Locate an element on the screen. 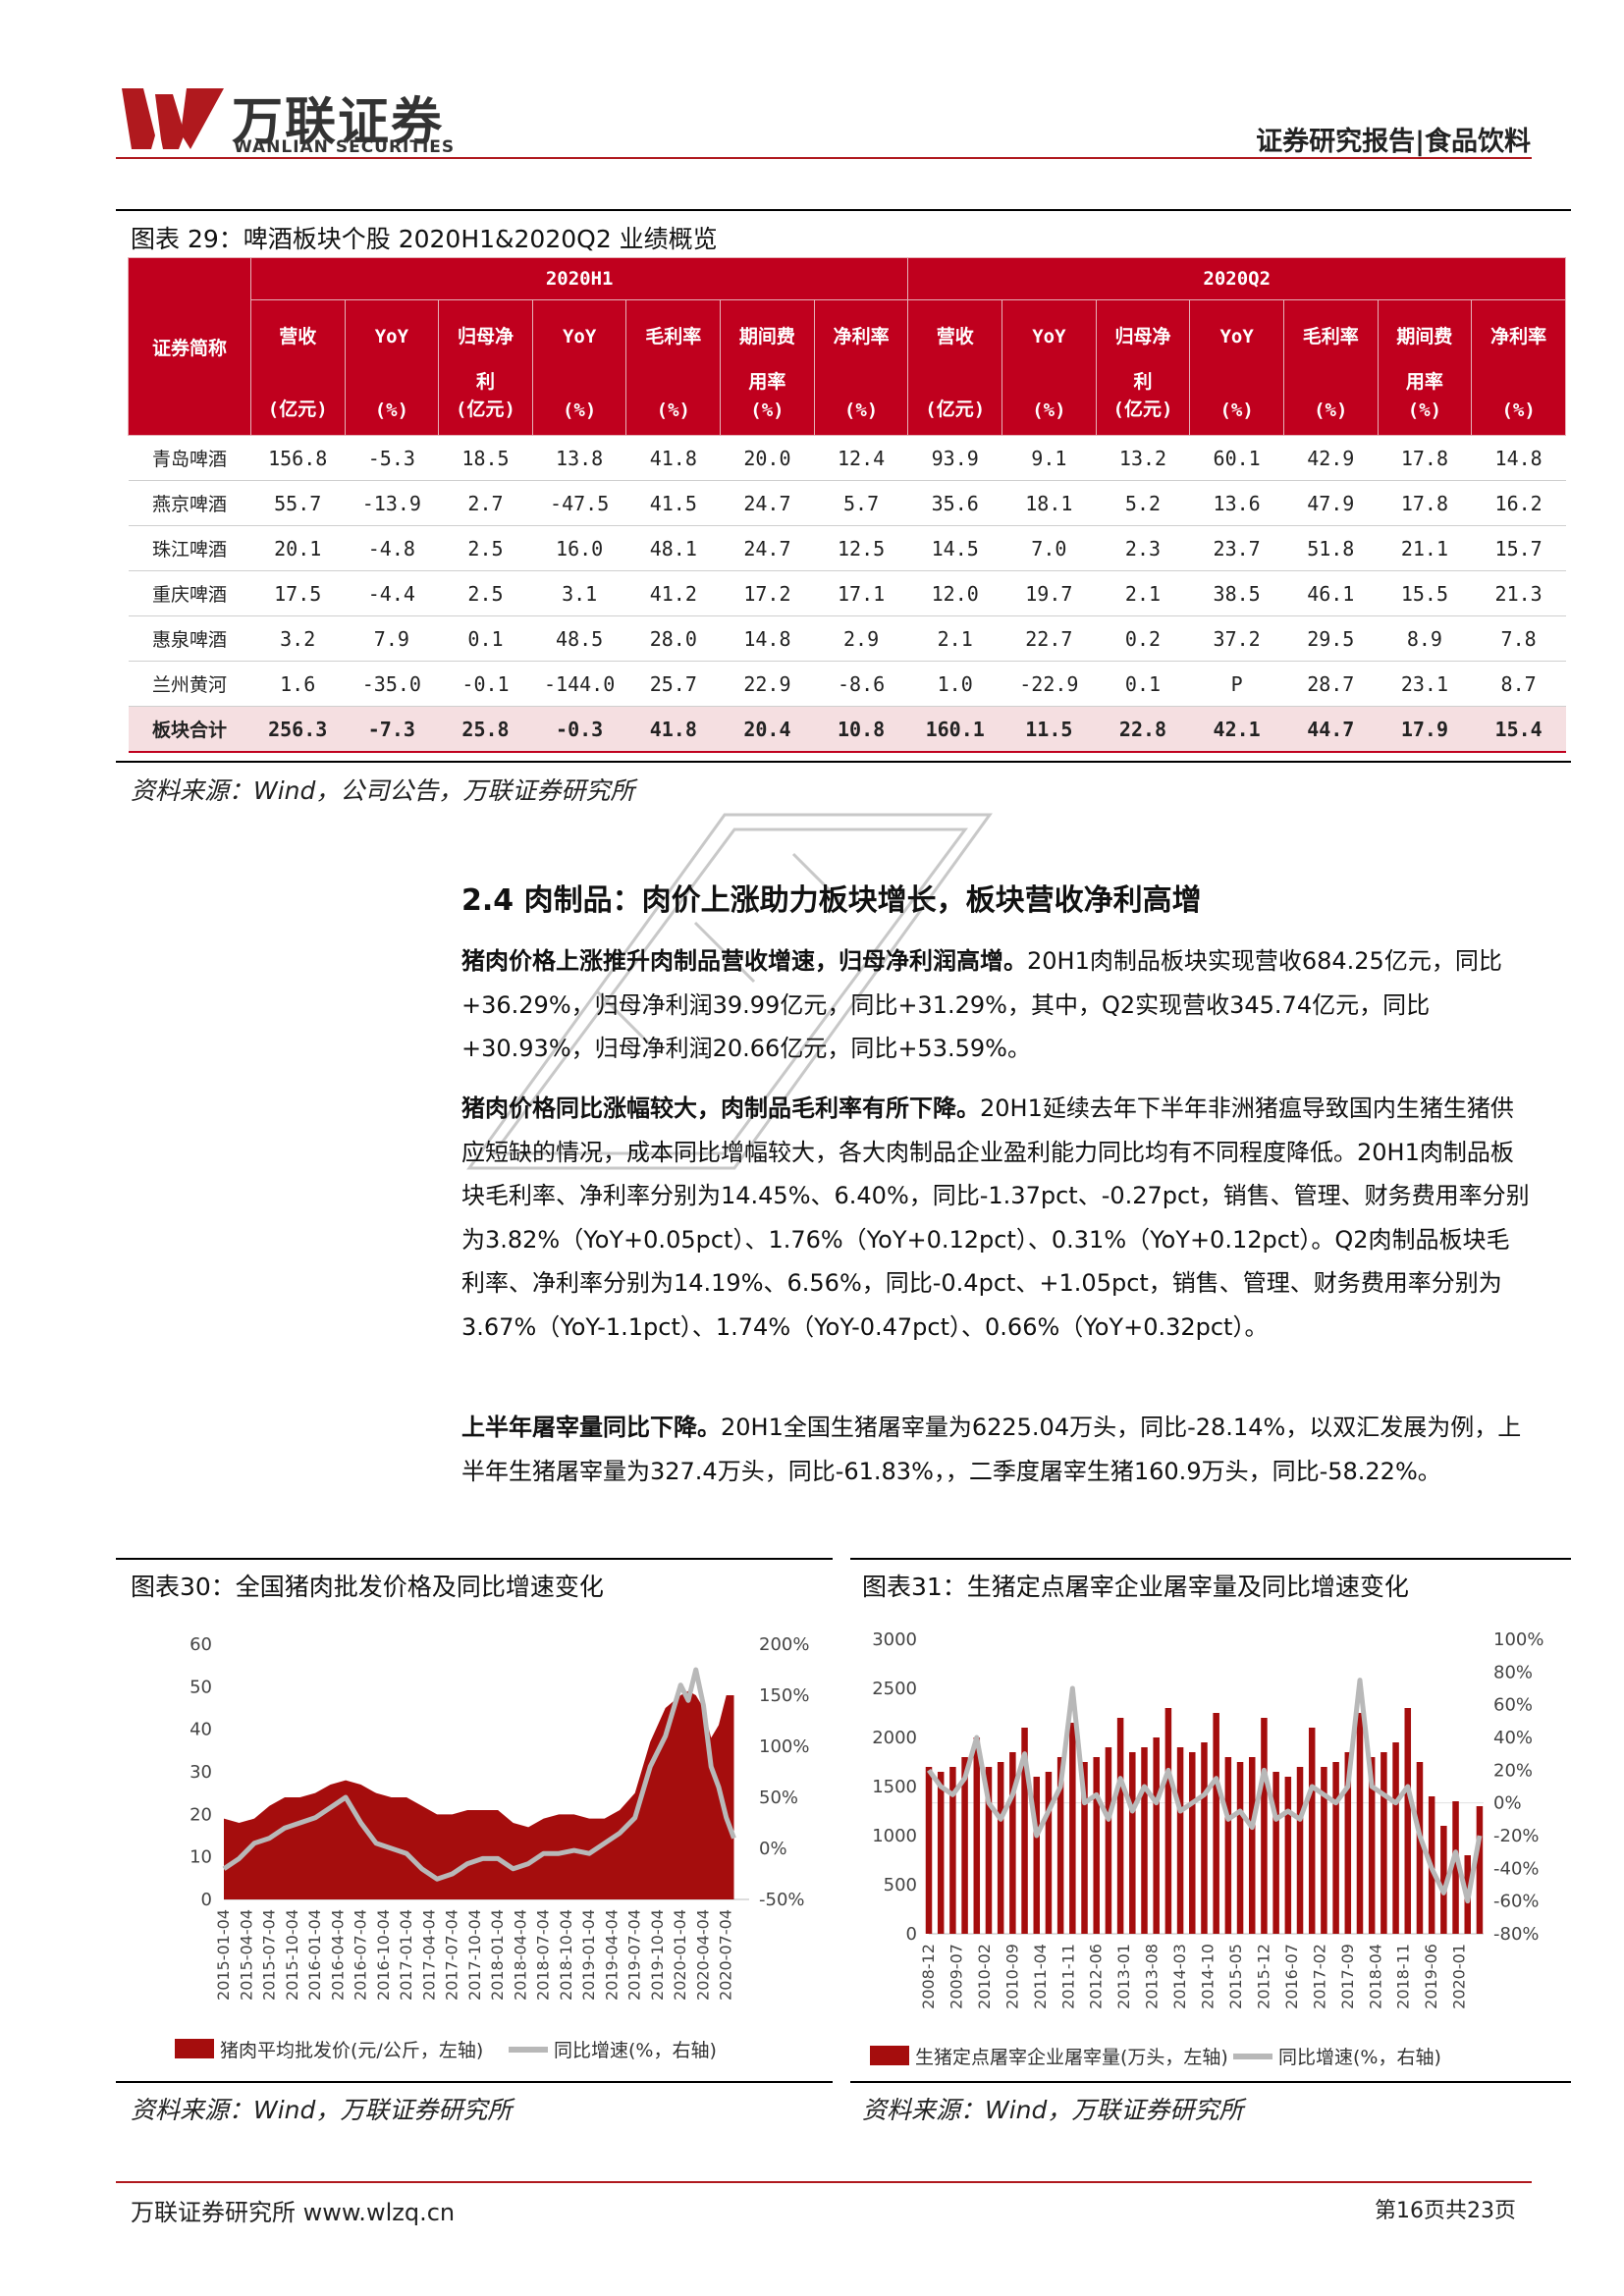 Image resolution: width=1624 pixels, height=2296 pixels. x-tick-label: 2014-10 is located at coordinates (1208, 1976).